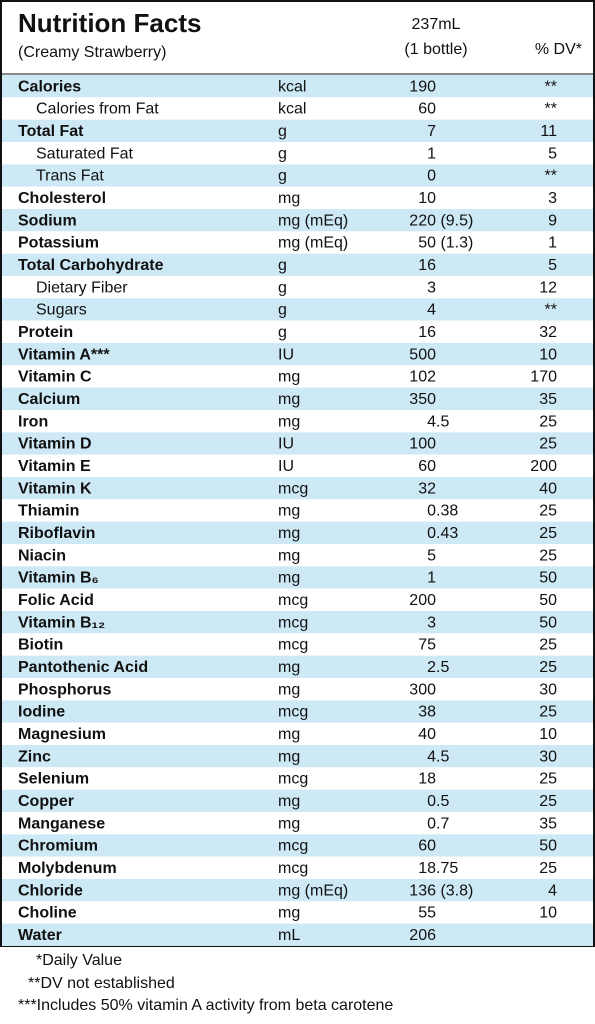  Describe the element at coordinates (70, 176) in the screenshot. I see `nutrient-name: Trans Fat` at that location.